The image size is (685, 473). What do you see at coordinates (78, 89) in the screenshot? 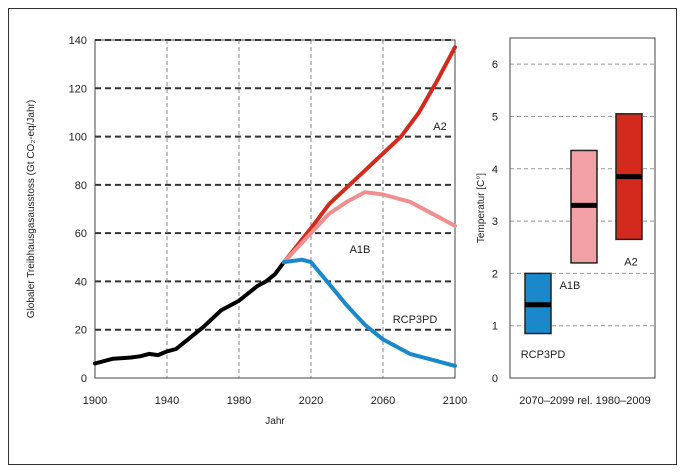
I see `y-tick-label: 120` at bounding box center [78, 89].